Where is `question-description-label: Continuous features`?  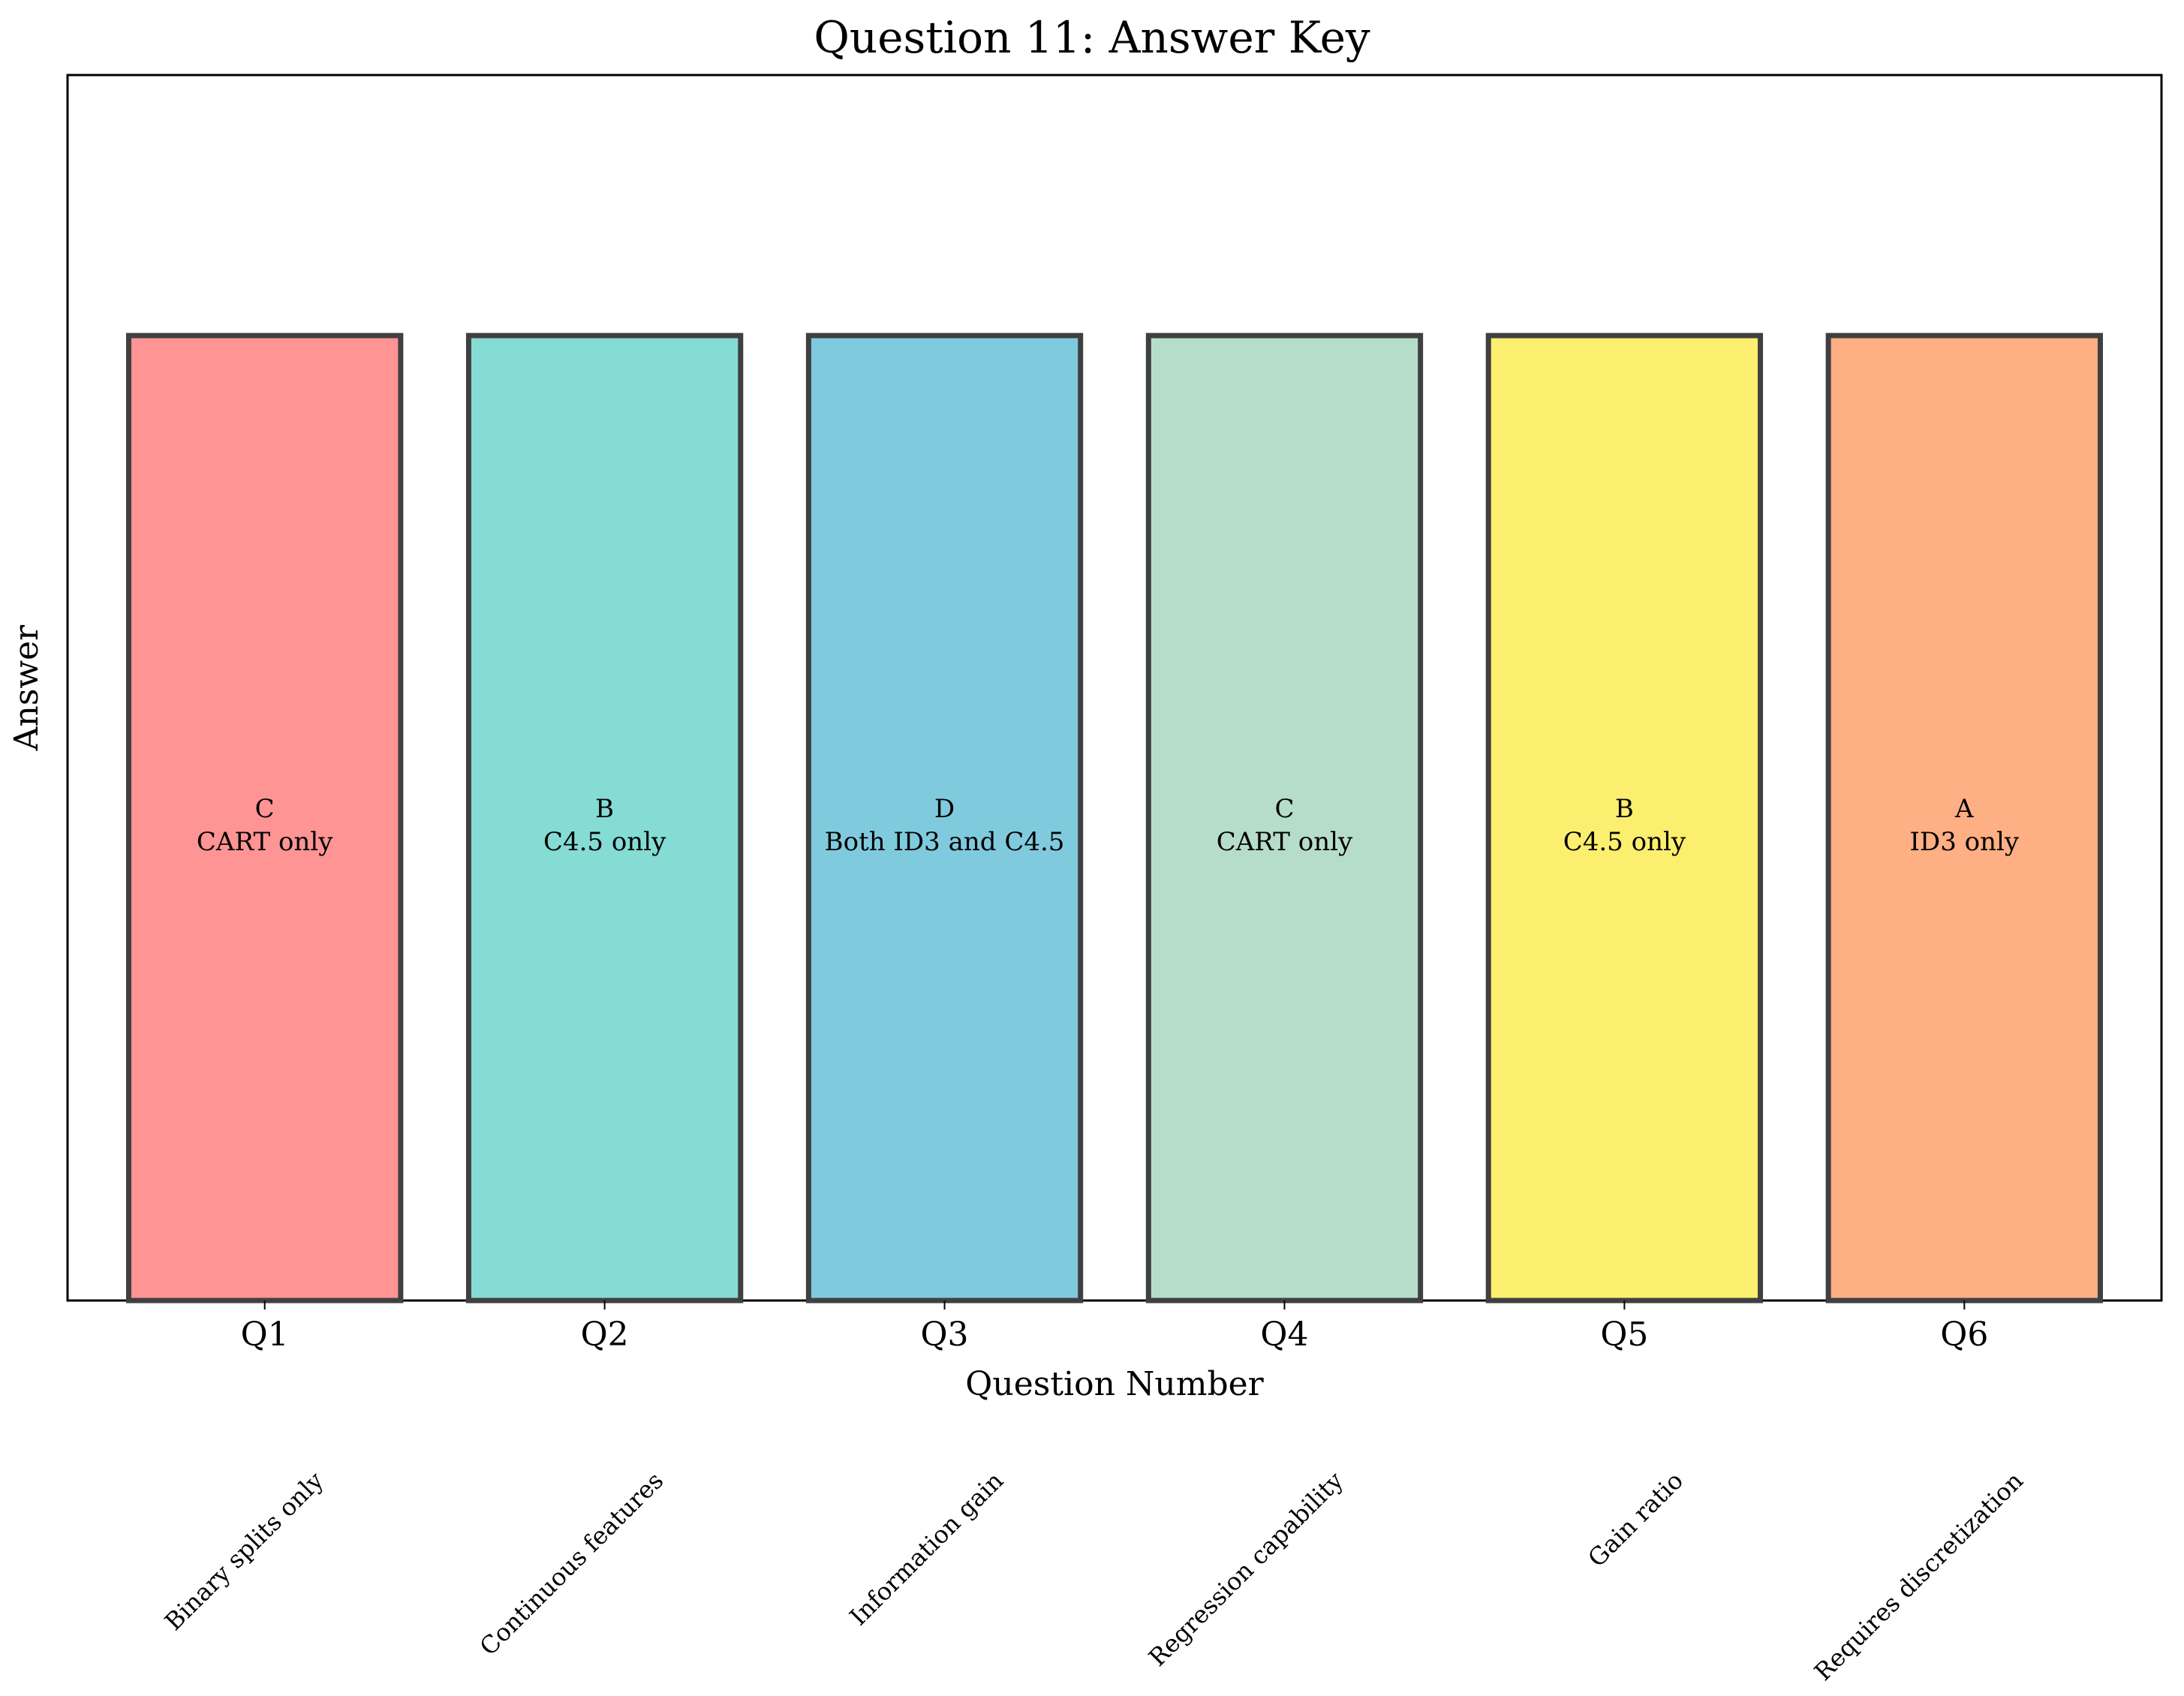 question-description-label: Continuous features is located at coordinates (571, 1563).